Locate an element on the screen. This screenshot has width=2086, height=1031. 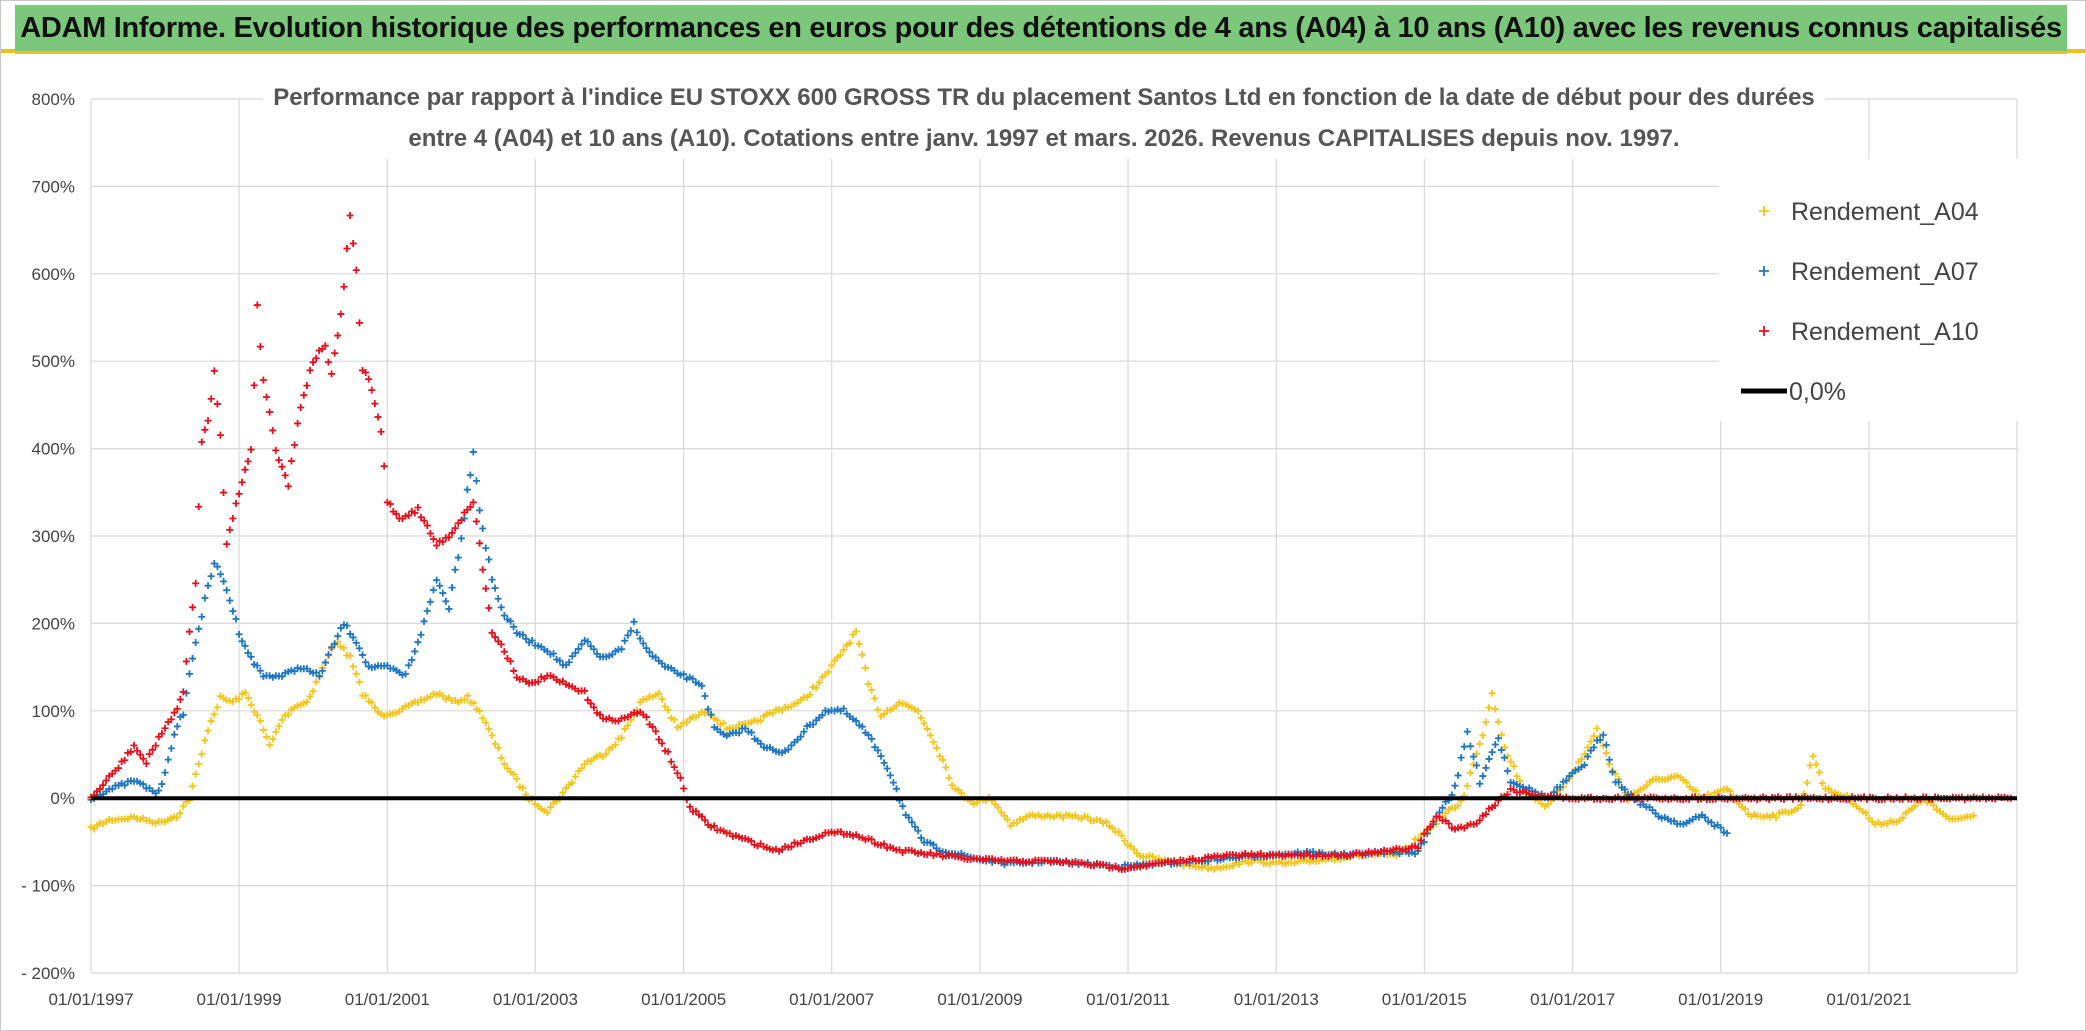
legend-label: Rendement_A07 is located at coordinates (1885, 272).